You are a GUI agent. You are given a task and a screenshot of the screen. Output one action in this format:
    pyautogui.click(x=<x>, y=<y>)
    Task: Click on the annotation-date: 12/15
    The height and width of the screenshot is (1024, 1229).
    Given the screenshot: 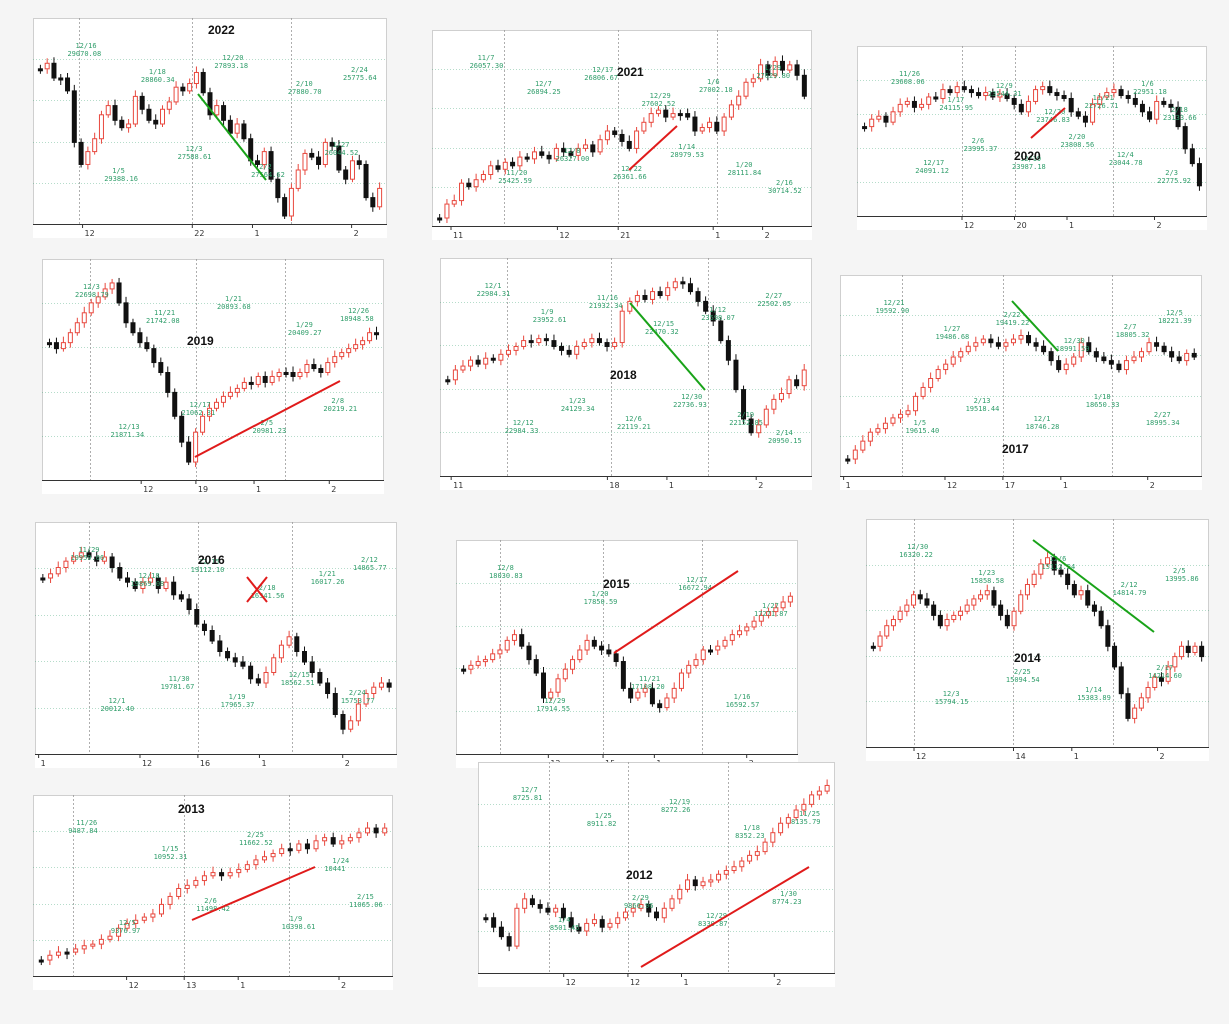 What is the action you would take?
    pyautogui.click(x=663, y=324)
    